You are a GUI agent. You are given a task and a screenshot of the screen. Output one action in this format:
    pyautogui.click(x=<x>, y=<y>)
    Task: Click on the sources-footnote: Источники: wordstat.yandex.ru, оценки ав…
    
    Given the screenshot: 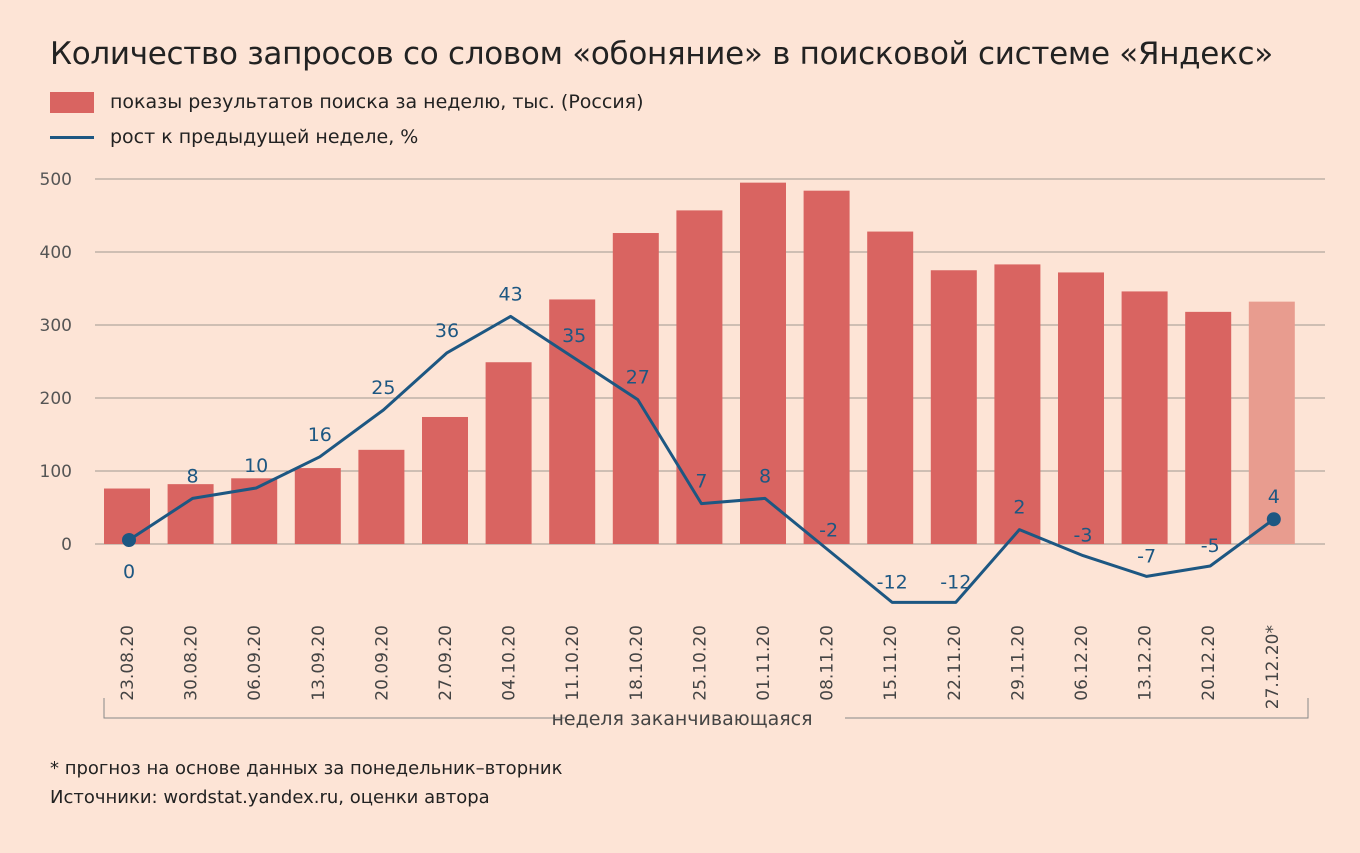 What is the action you would take?
    pyautogui.click(x=270, y=797)
    